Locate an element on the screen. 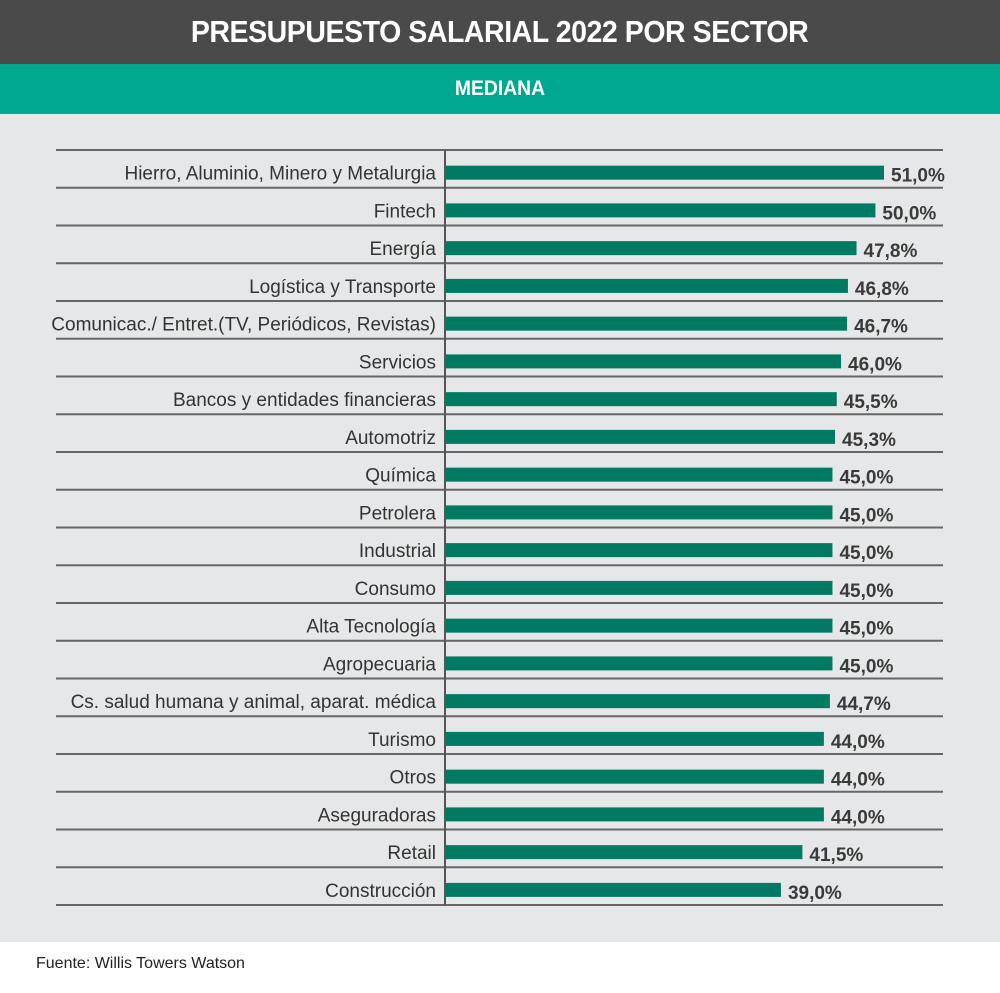 The width and height of the screenshot is (1000, 993). category-label: Automotriz is located at coordinates (390, 438).